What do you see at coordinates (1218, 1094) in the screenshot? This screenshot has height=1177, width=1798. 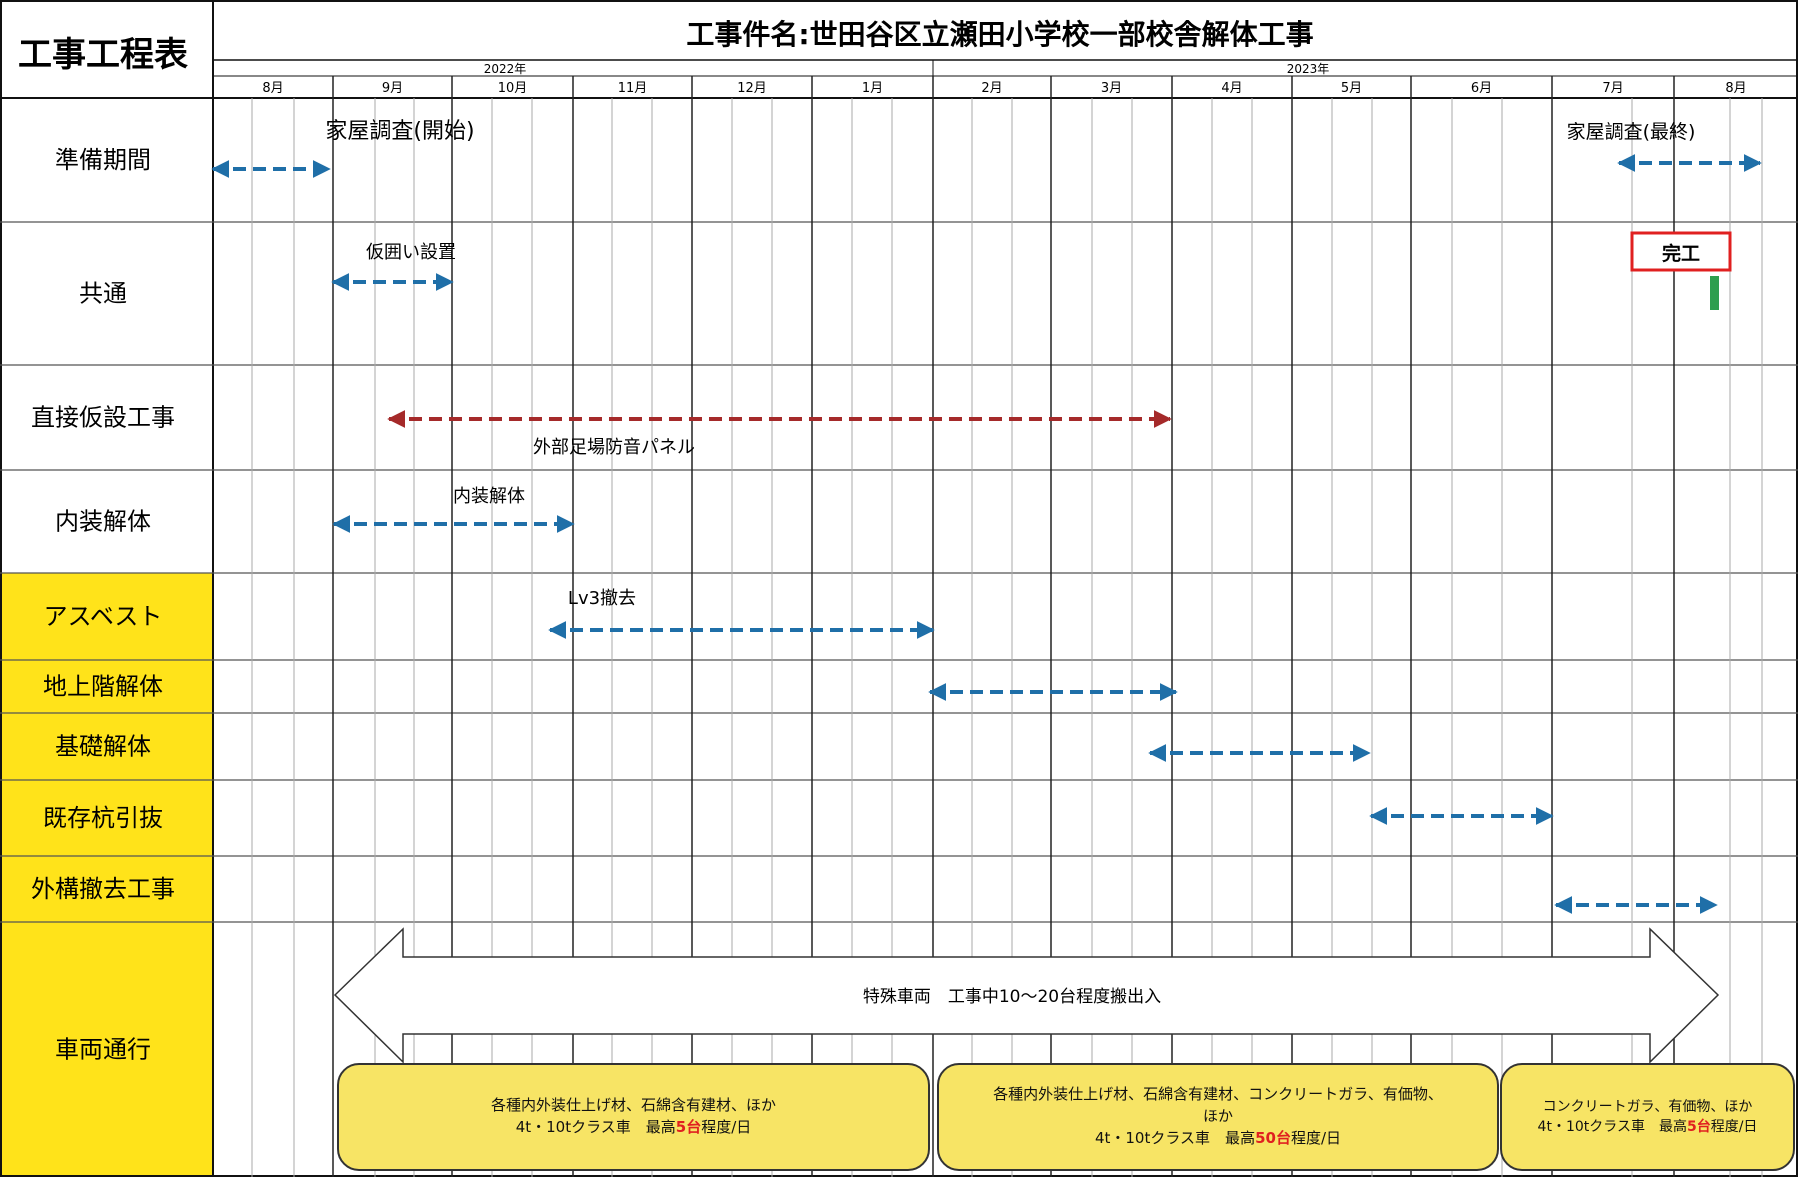 I see `vehicle-box-phase2-line1: 各種内外装仕上げ材、石綿含有建材、コンクリートガラ、有価物、` at bounding box center [1218, 1094].